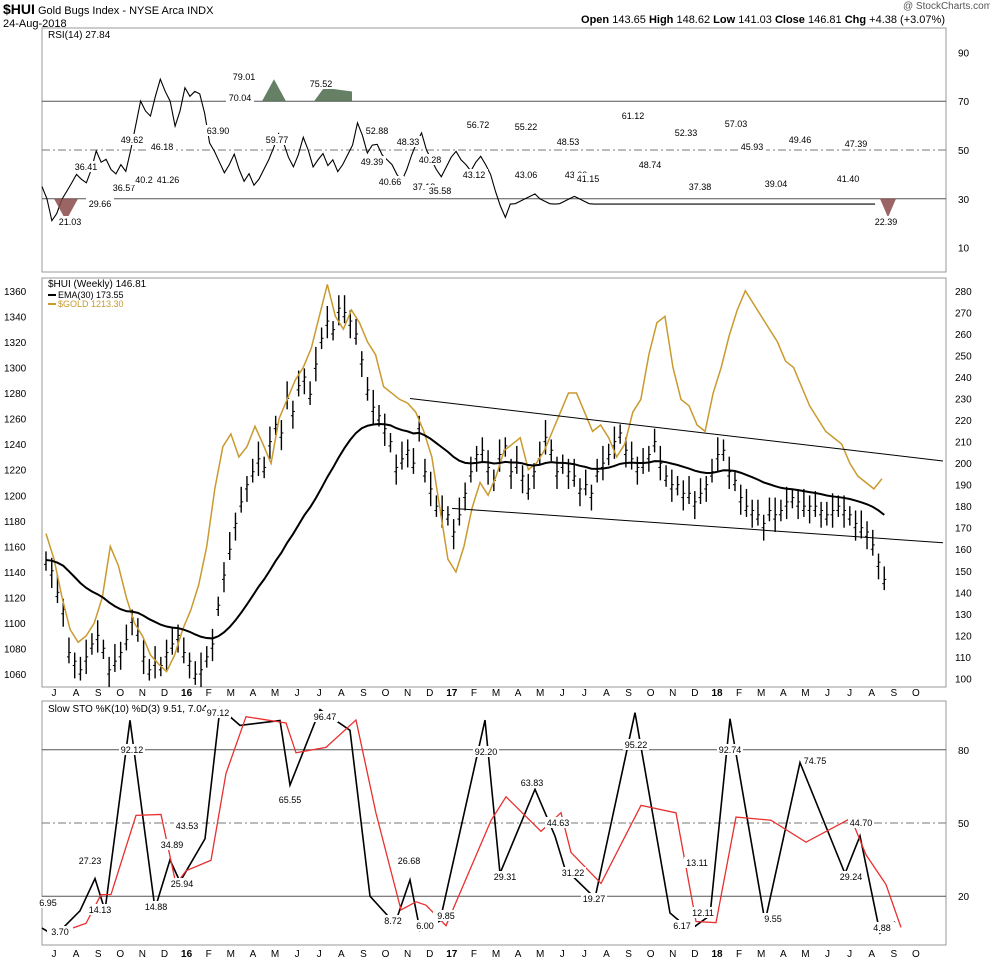 The height and width of the screenshot is (963, 990). Describe the element at coordinates (15, 547) in the screenshot. I see `gold-y-tick-label: 1160` at that location.